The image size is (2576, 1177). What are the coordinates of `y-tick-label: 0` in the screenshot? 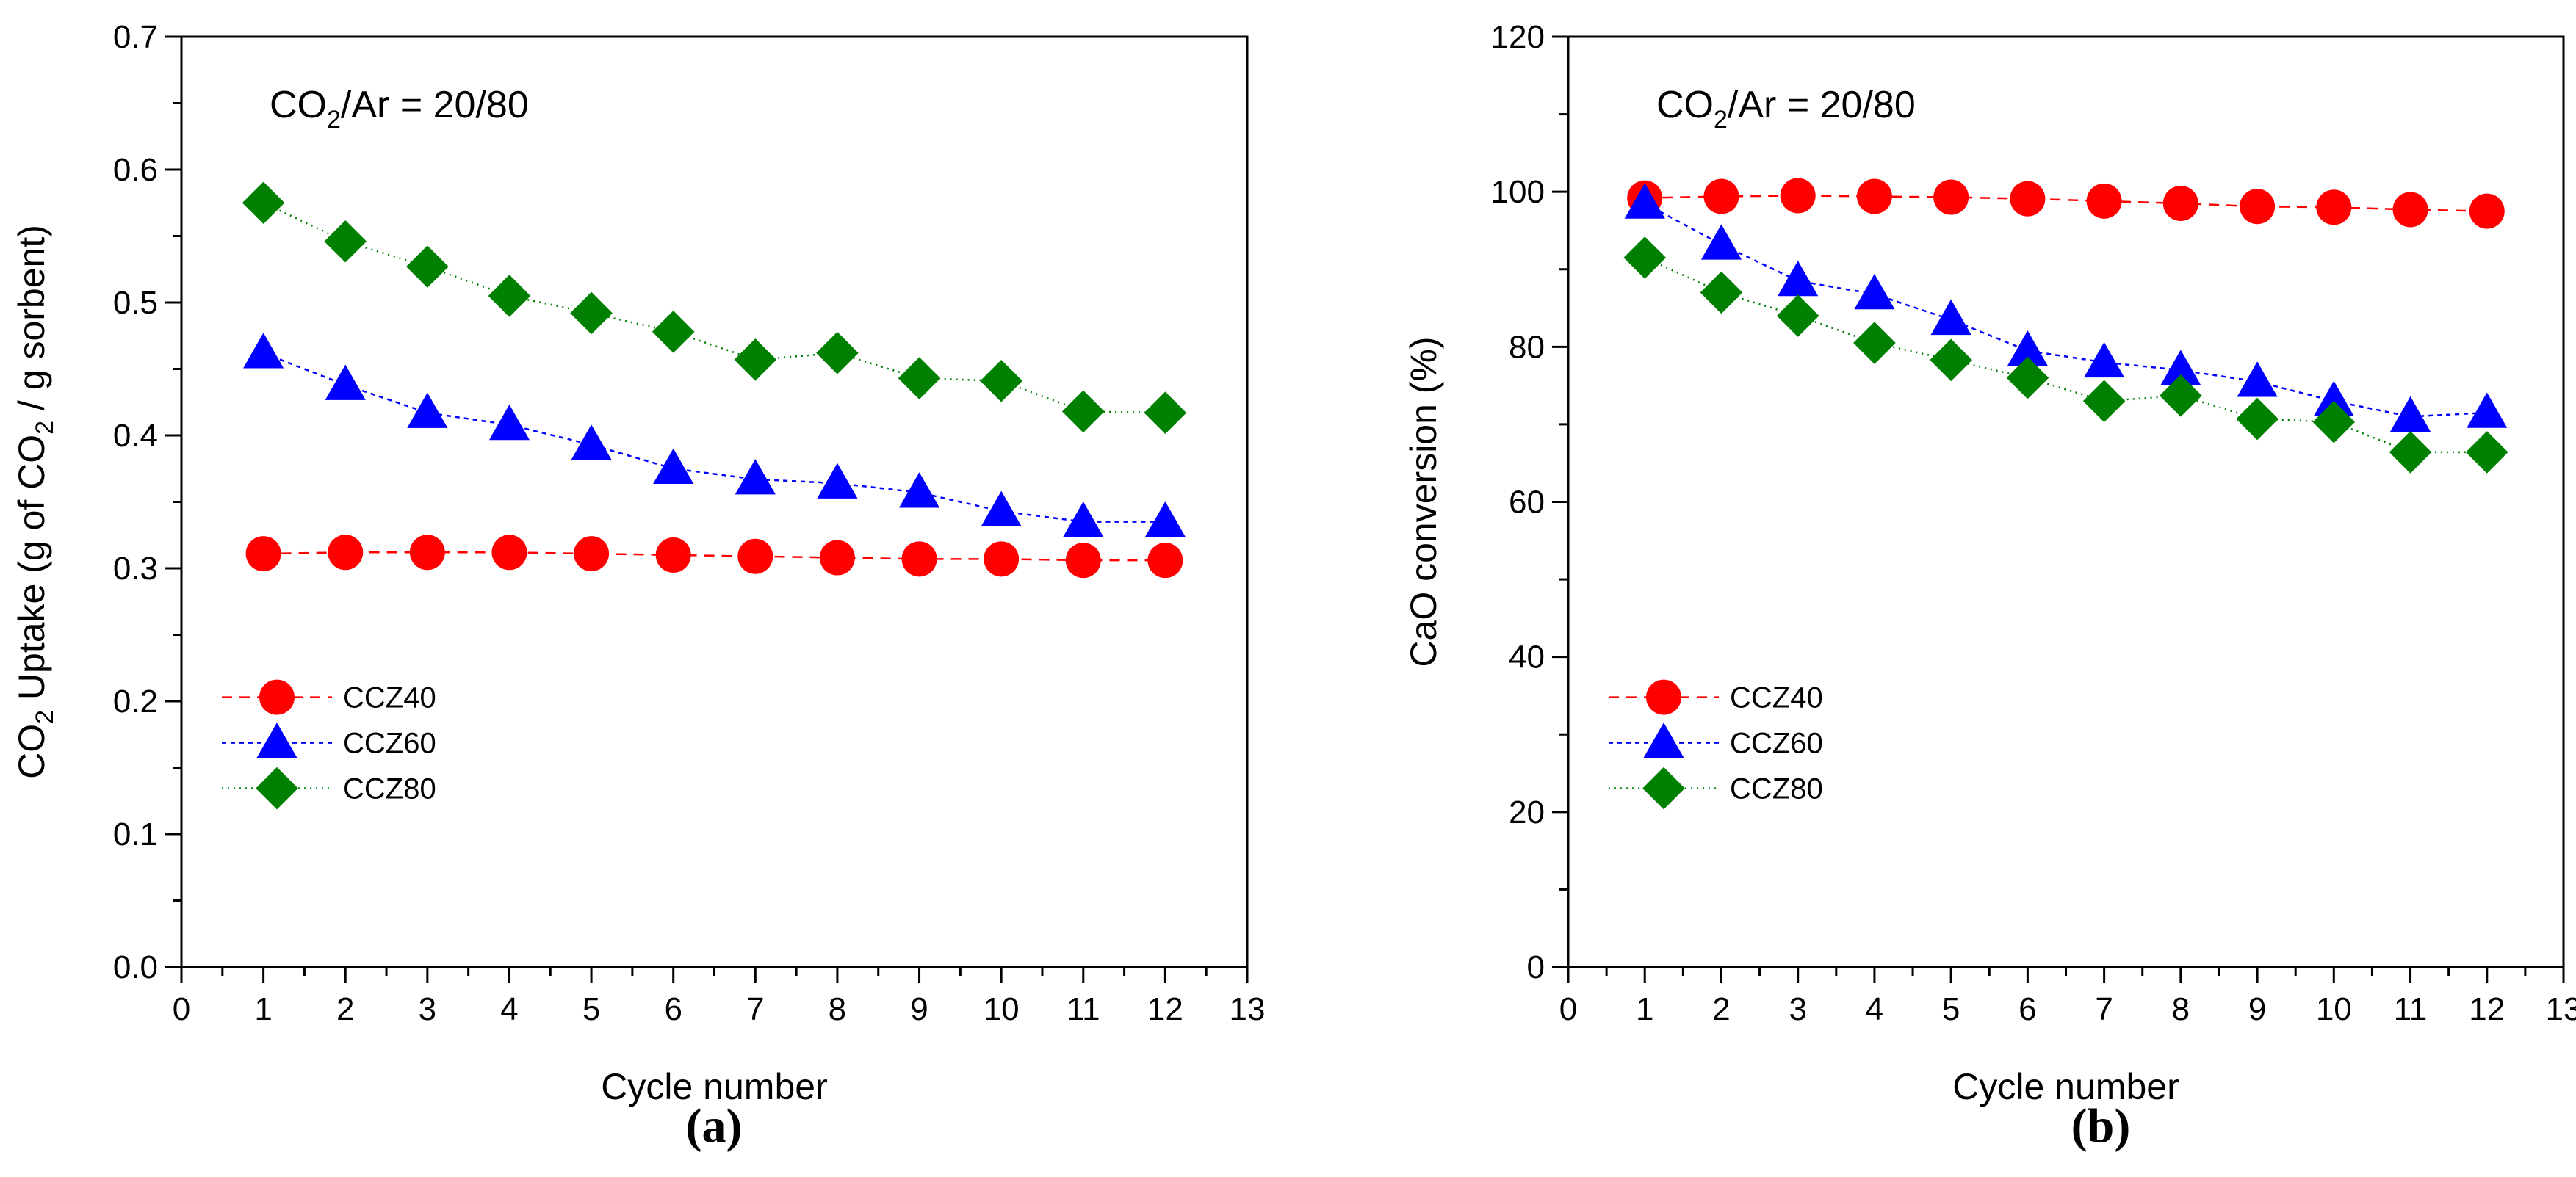 It's located at (1536, 967).